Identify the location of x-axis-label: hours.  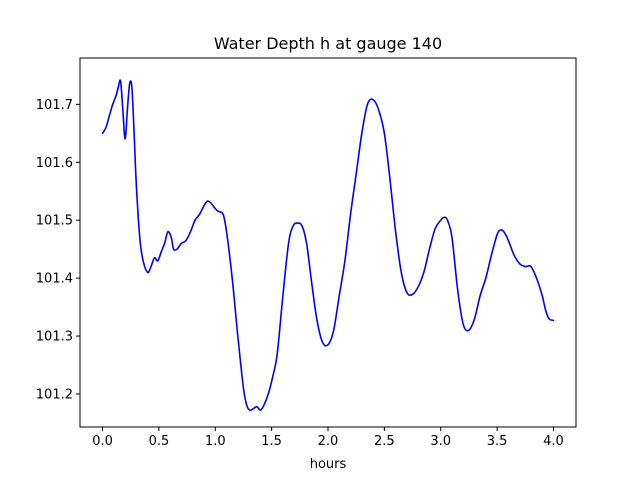
(328, 464).